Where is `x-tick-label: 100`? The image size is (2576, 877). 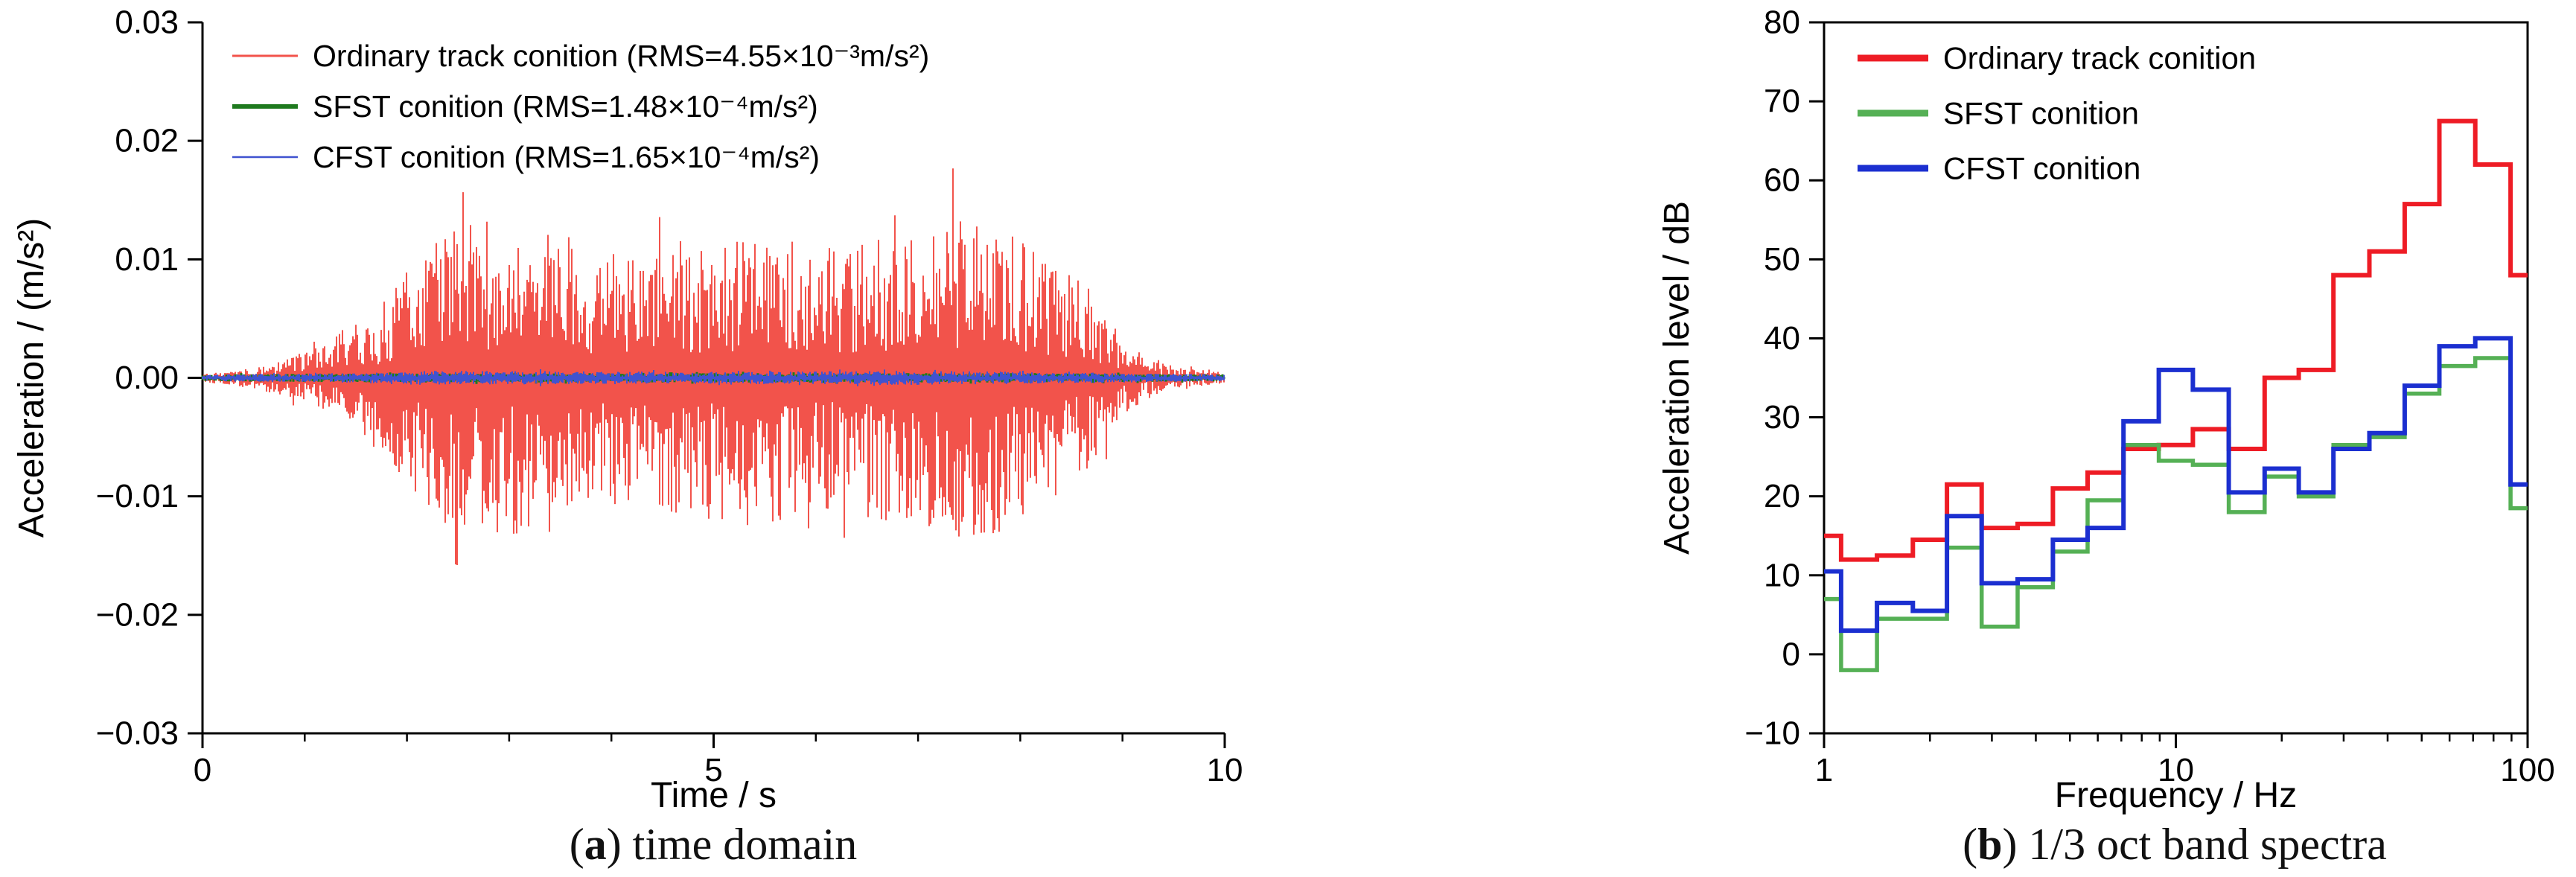 x-tick-label: 100 is located at coordinates (2527, 770).